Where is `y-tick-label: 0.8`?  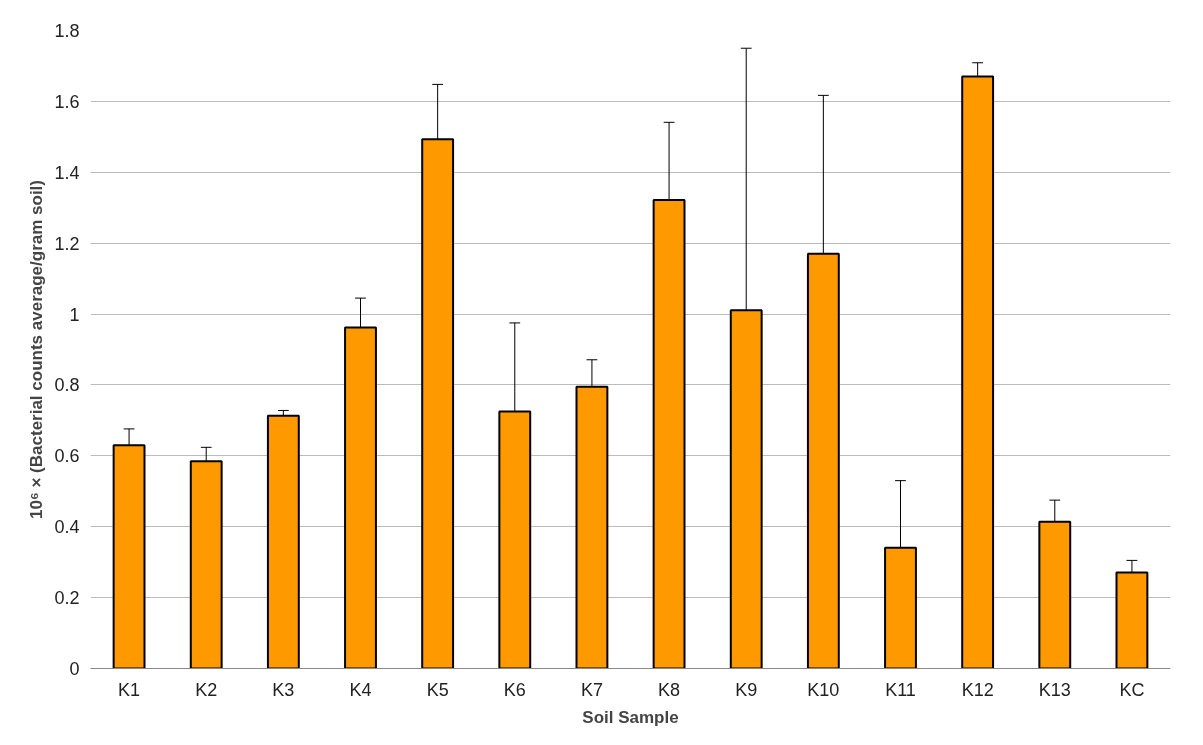 y-tick-label: 0.8 is located at coordinates (67, 385).